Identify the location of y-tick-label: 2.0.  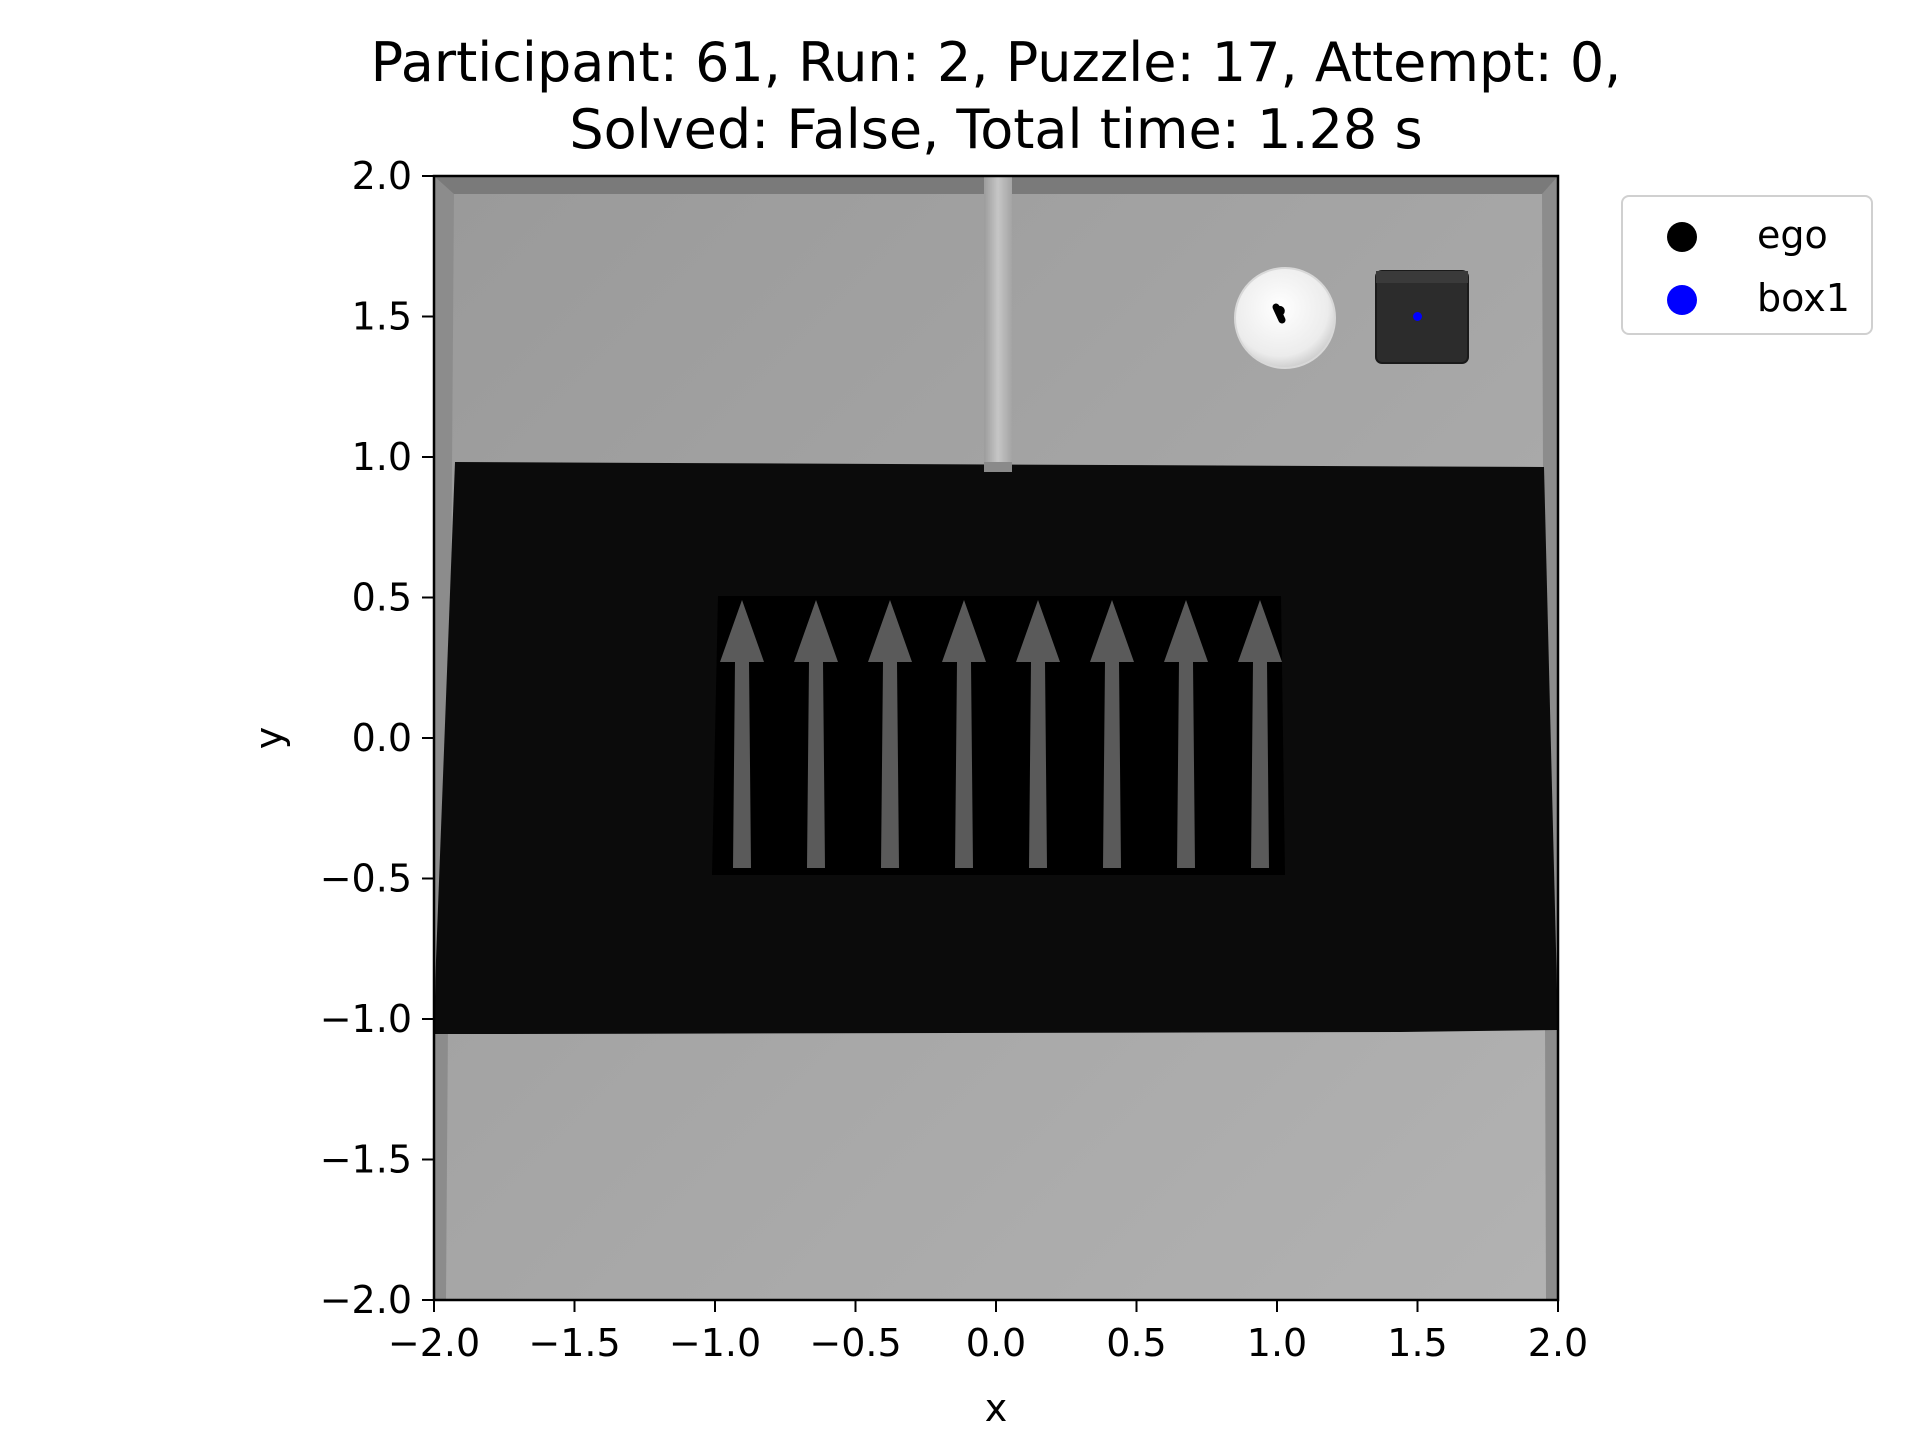
(382, 176).